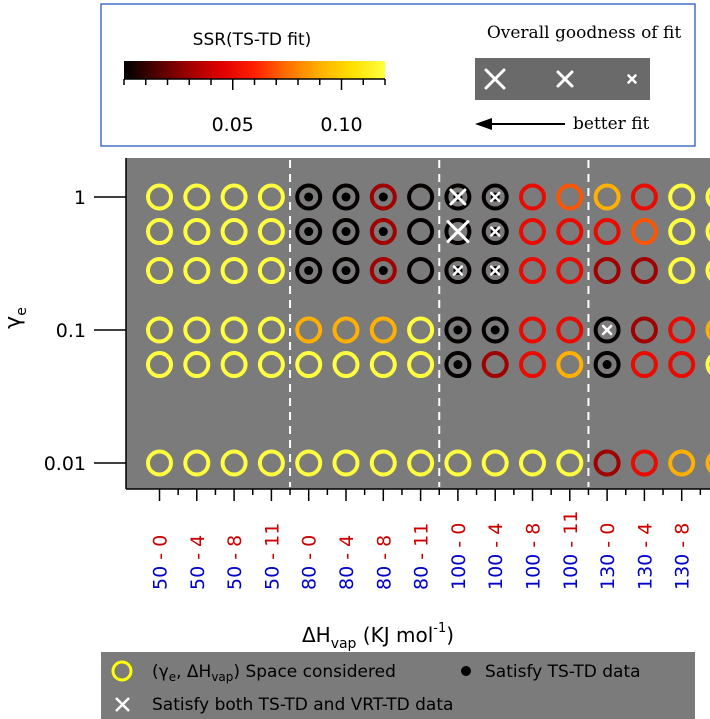 The height and width of the screenshot is (719, 710). I want to click on x-tick-label: 50 - 11, so click(272, 556).